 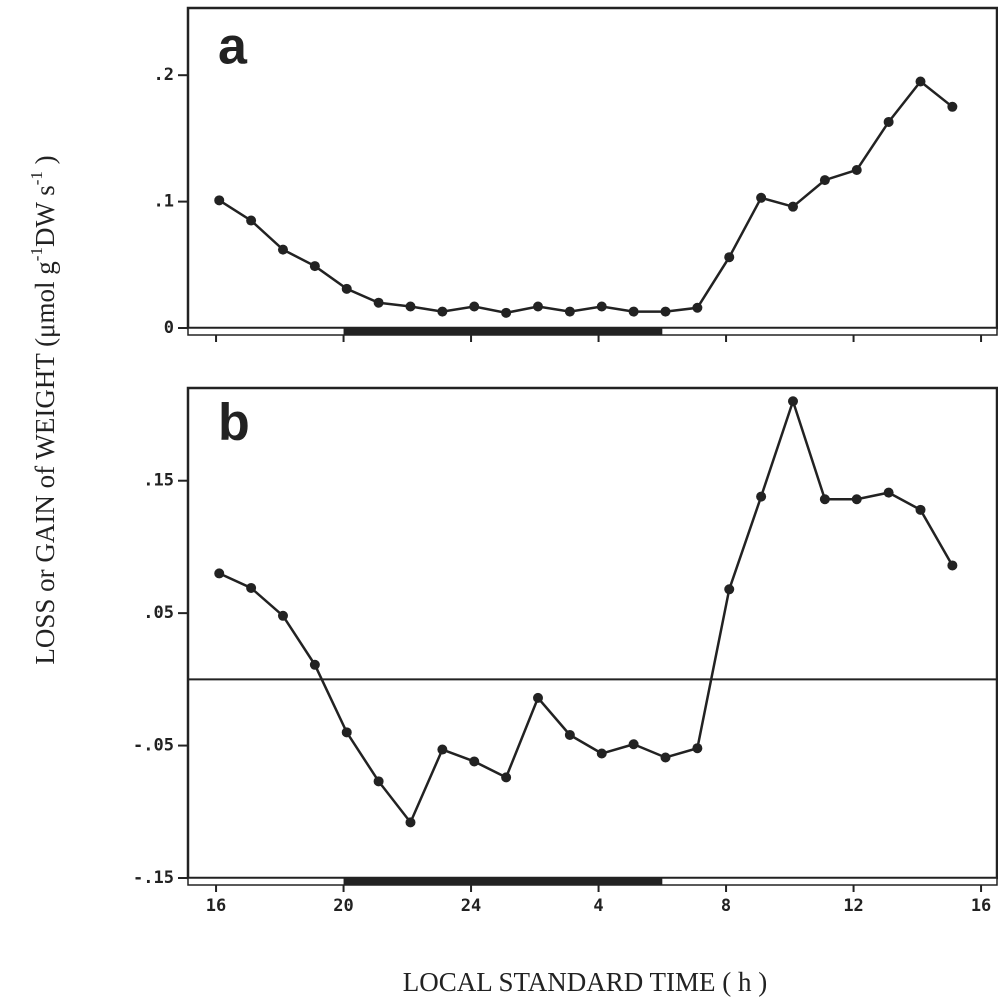 I want to click on y-label-part: LOSS or GAIN of WEIGHT (μmol g, so click(x=45, y=462).